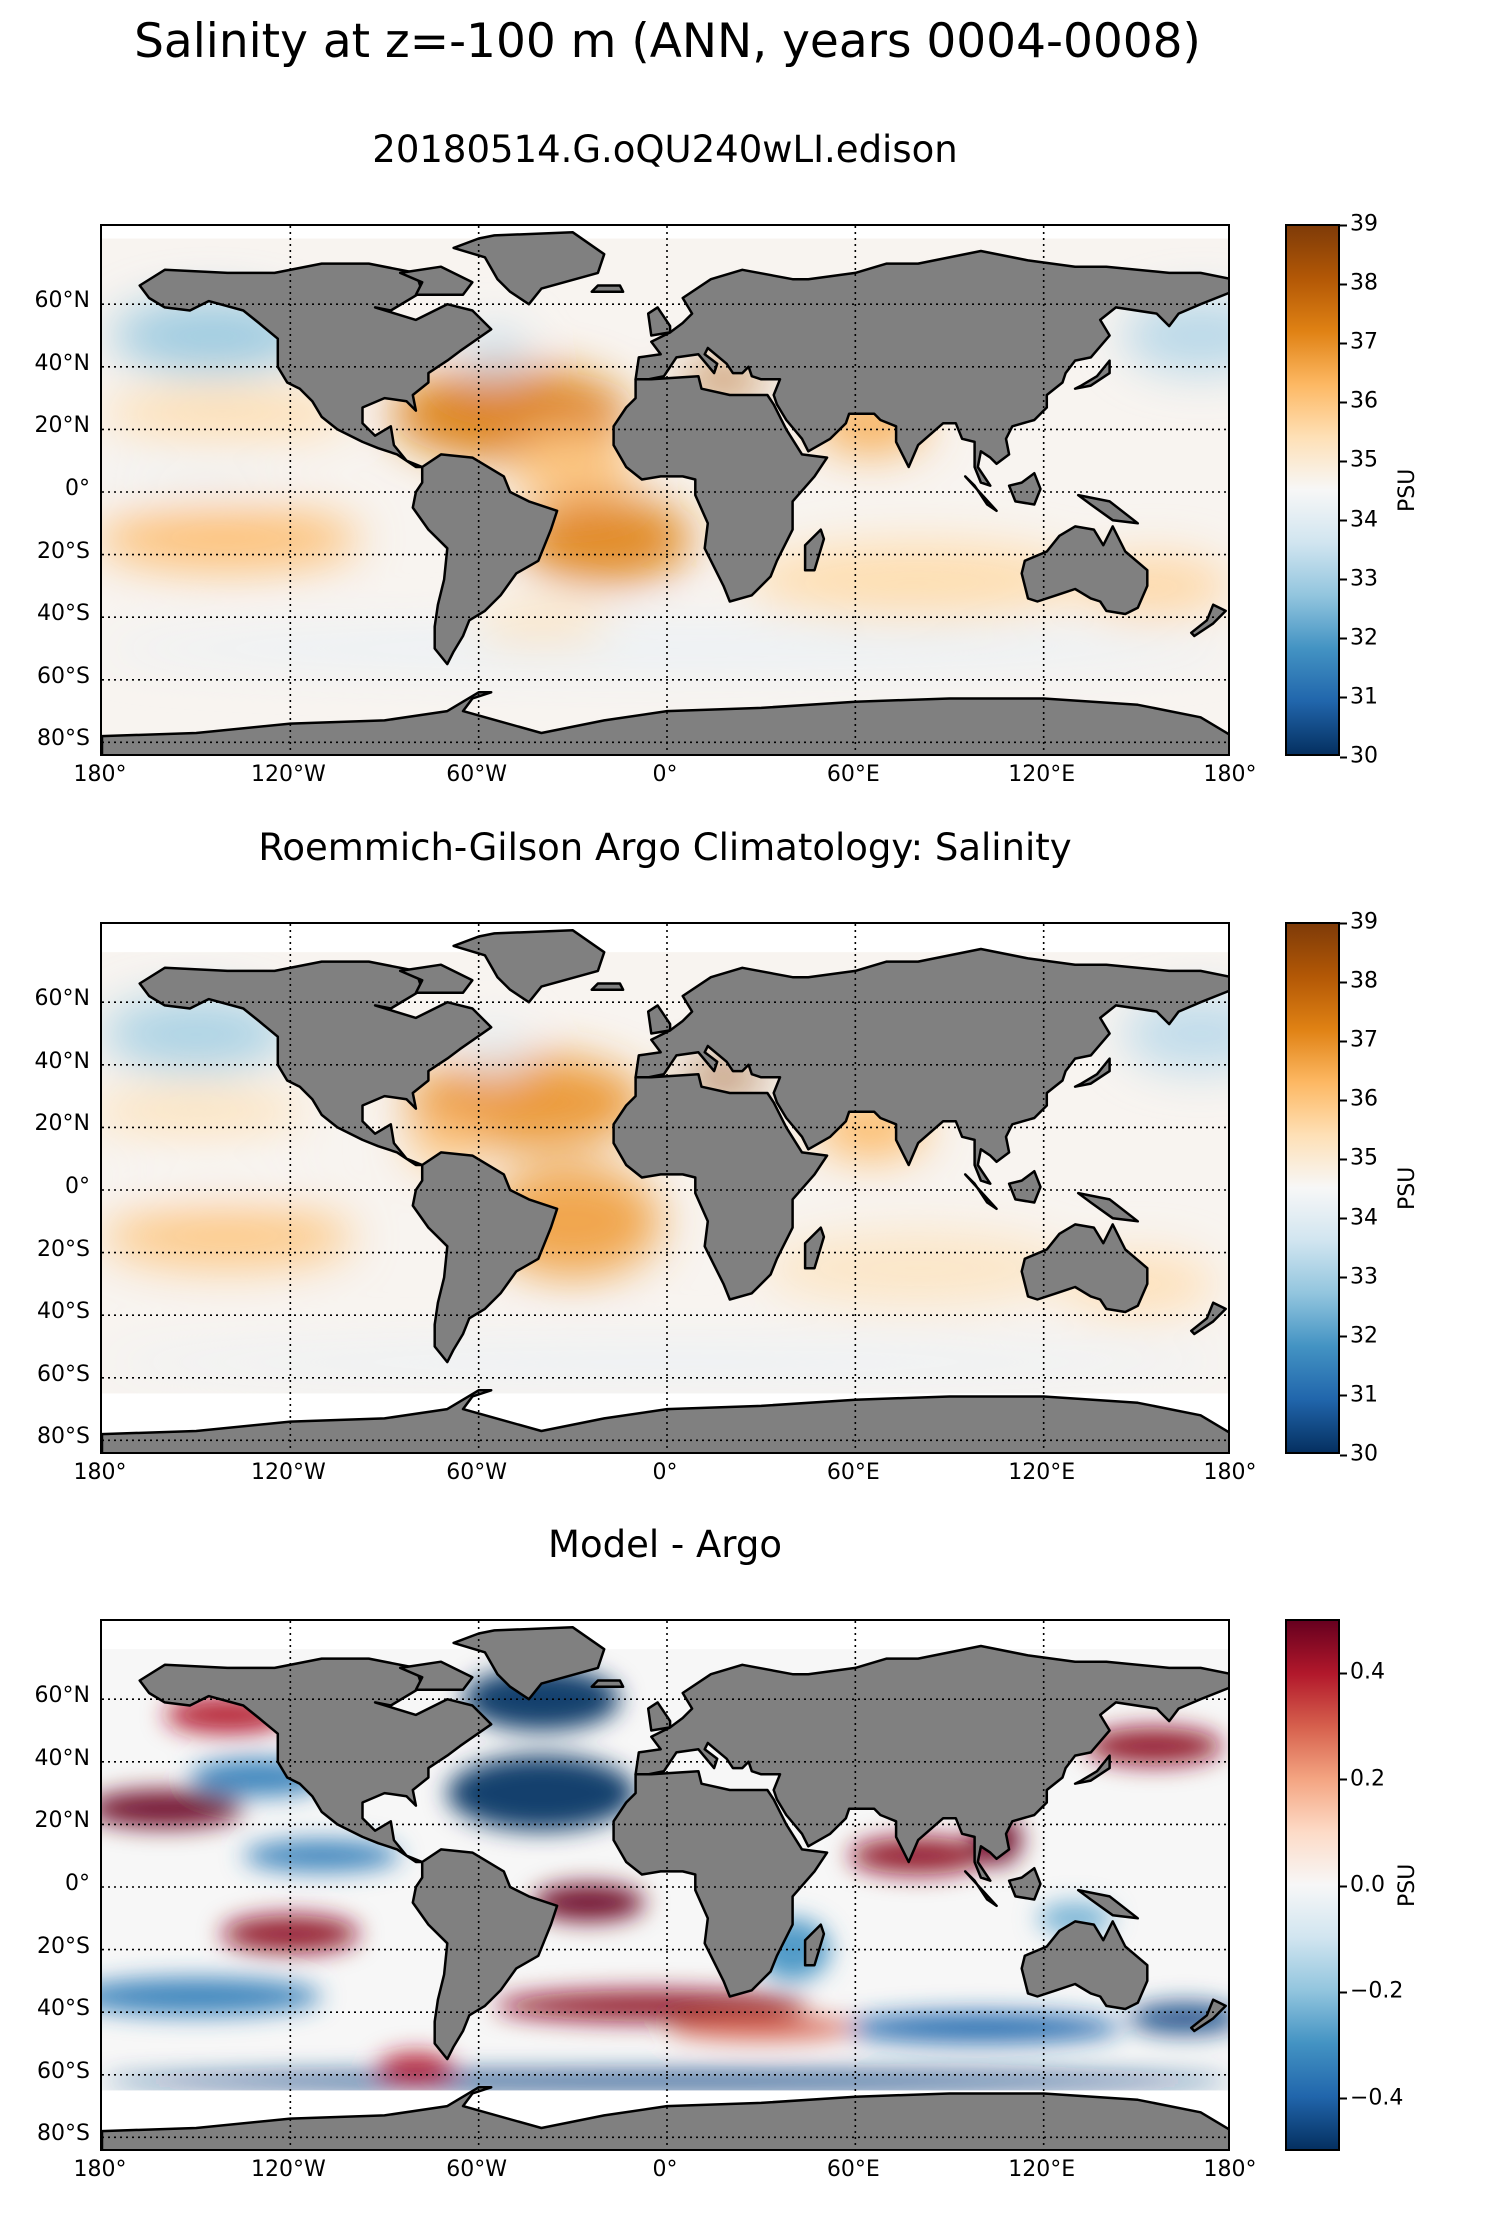 This screenshot has height=2235, width=1487. I want to click on colorbar-tick-label: 32, so click(1359, 1336).